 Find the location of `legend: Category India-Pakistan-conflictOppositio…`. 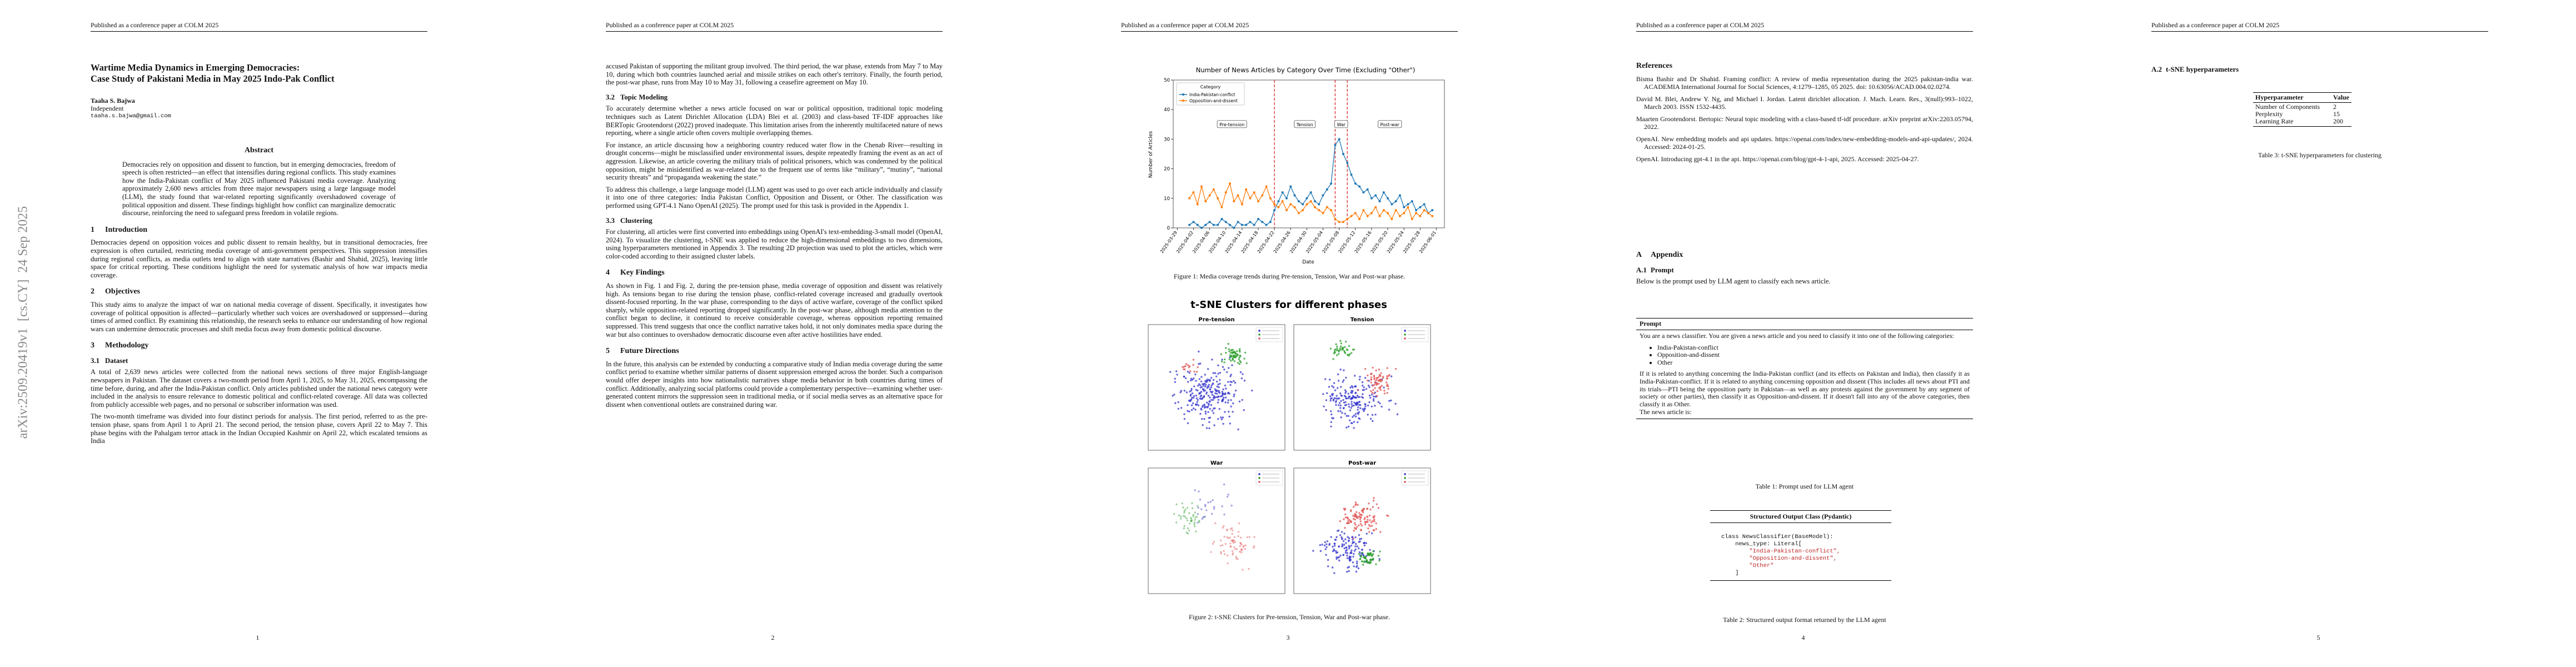

legend: Category India-Pakistan-conflictOppositio… is located at coordinates (1210, 94).